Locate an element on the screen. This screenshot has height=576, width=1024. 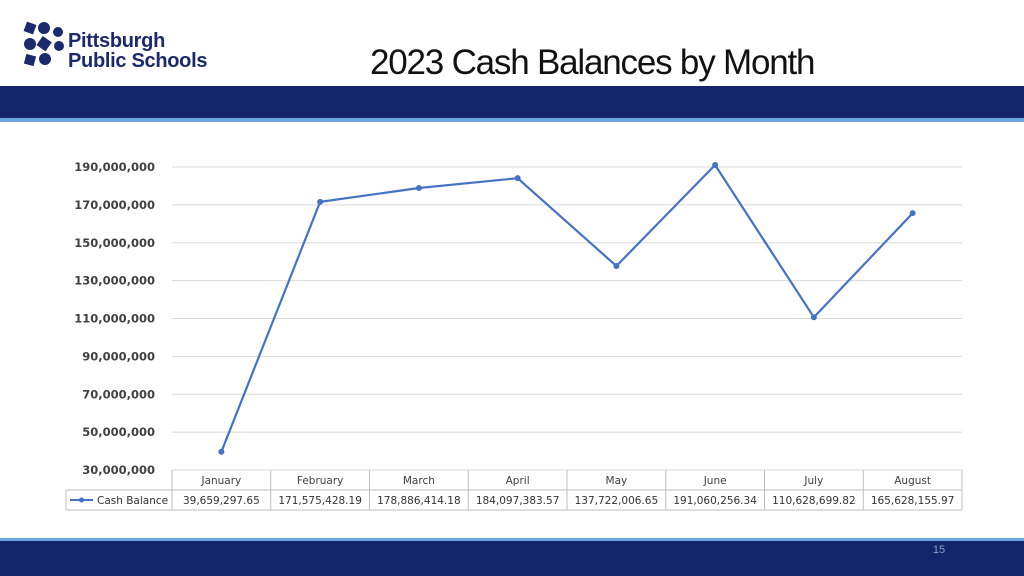
footer-band is located at coordinates (512, 558).